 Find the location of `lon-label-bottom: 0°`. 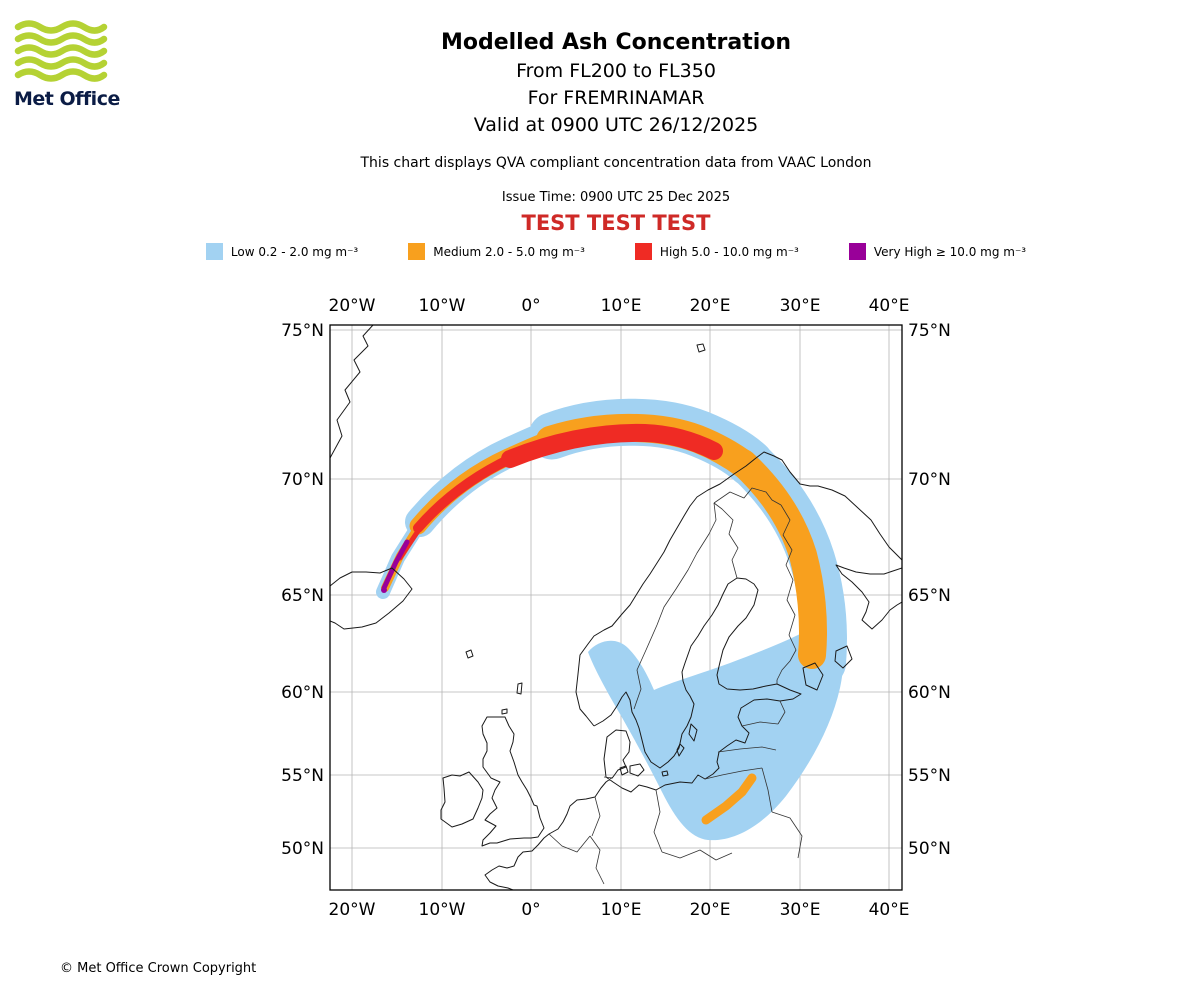

lon-label-bottom: 0° is located at coordinates (530, 910).